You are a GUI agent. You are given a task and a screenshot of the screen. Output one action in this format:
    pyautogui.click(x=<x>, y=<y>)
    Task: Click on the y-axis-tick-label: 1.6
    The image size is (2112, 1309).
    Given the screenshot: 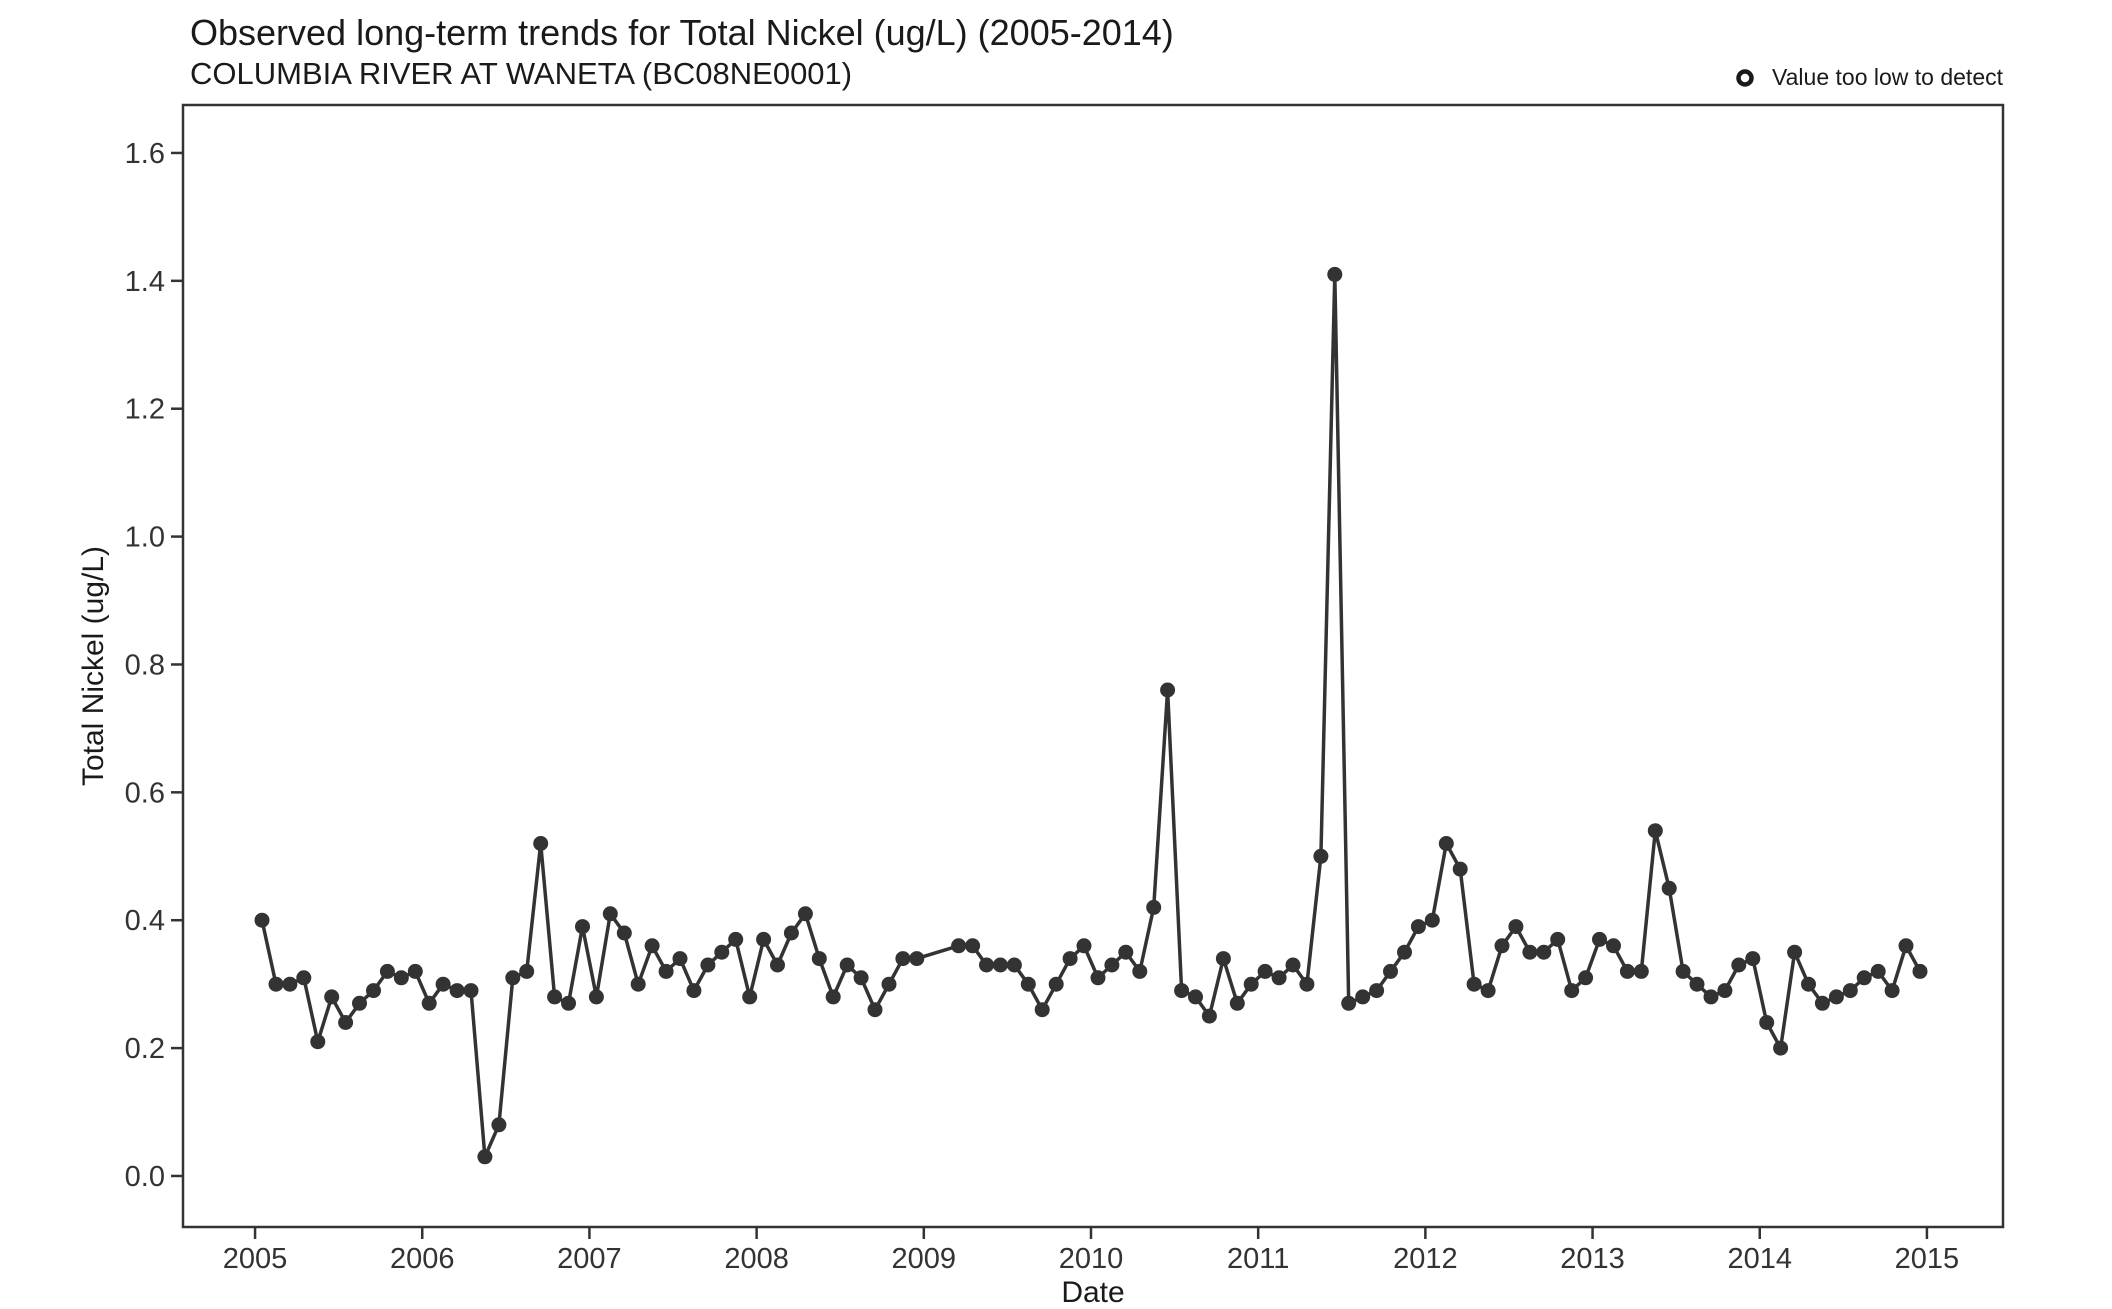 What is the action you would take?
    pyautogui.click(x=145, y=154)
    